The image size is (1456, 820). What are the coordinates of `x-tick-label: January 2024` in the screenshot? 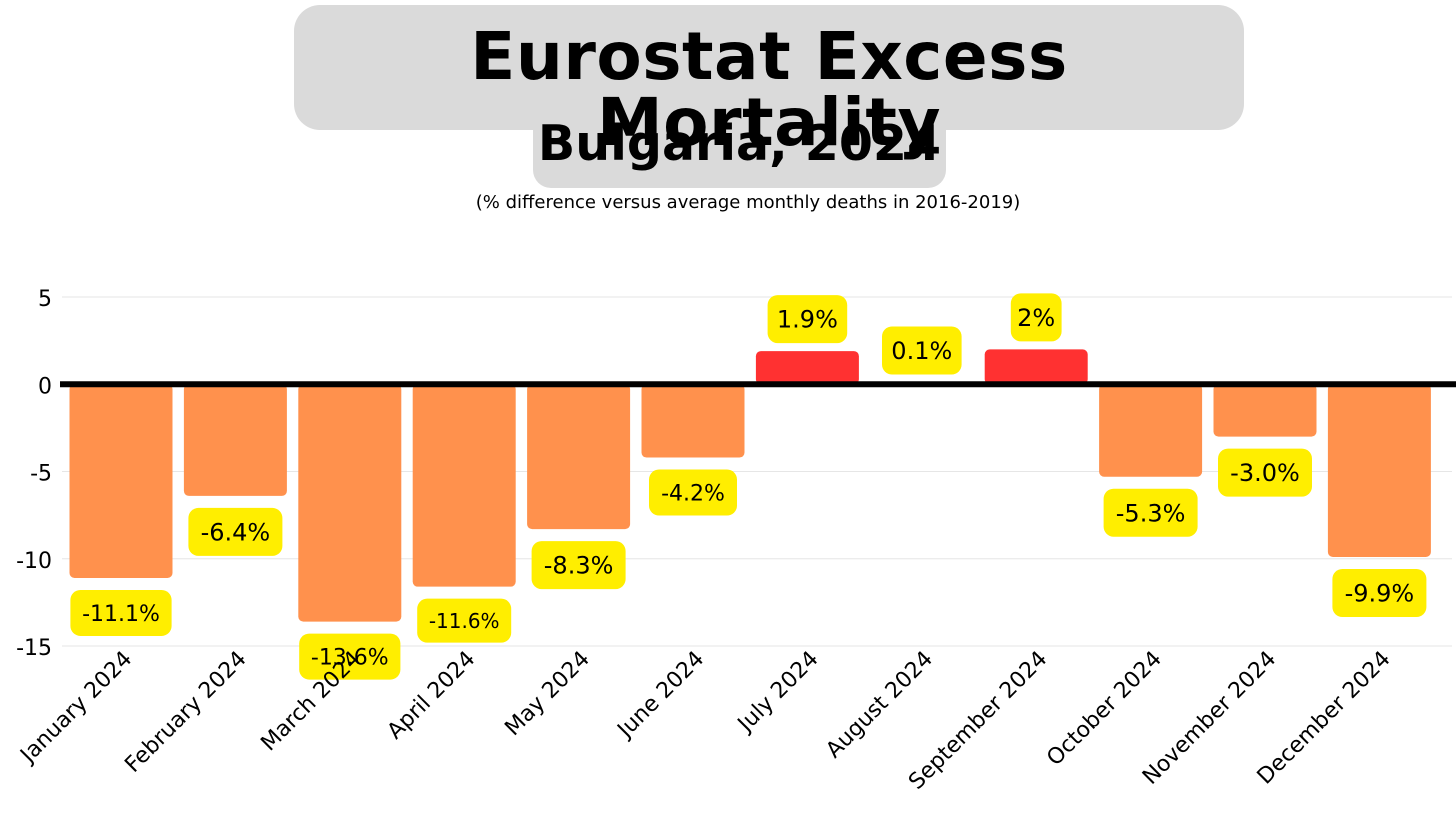 It's located at (76, 708).